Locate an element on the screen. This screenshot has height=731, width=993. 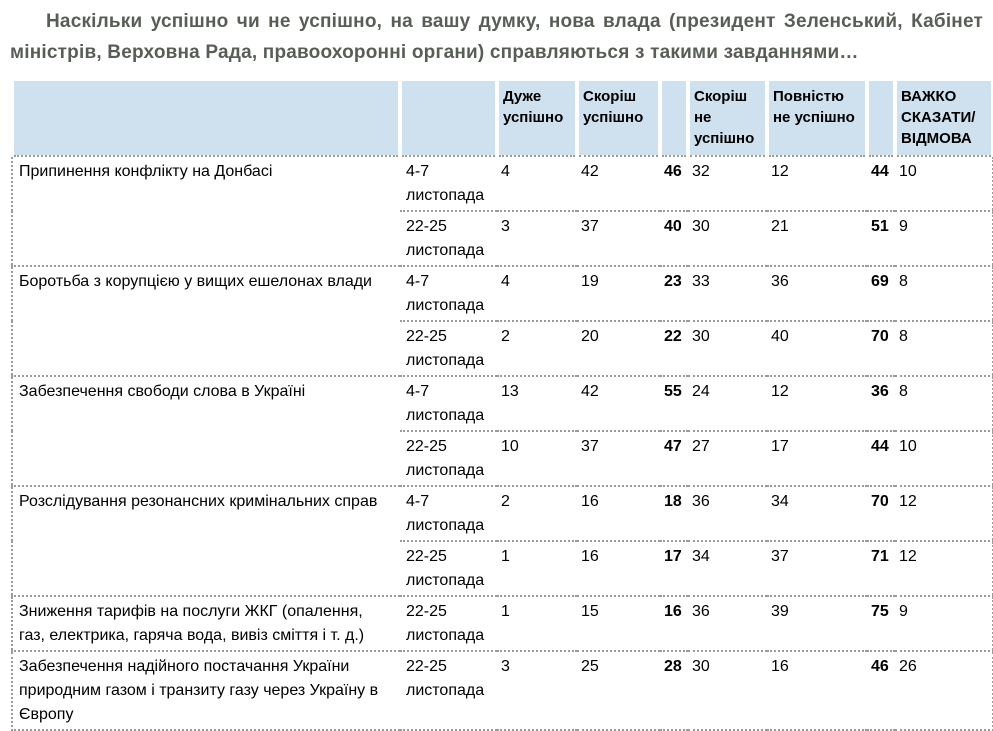
header-cell-total-successful is located at coordinates (674, 117).